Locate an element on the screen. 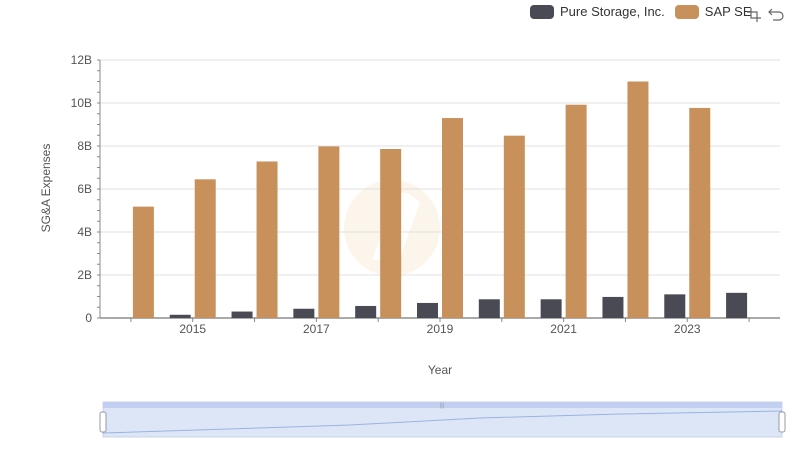 Image resolution: width=800 pixels, height=461 pixels. bar-sap-2017 is located at coordinates (329, 232).